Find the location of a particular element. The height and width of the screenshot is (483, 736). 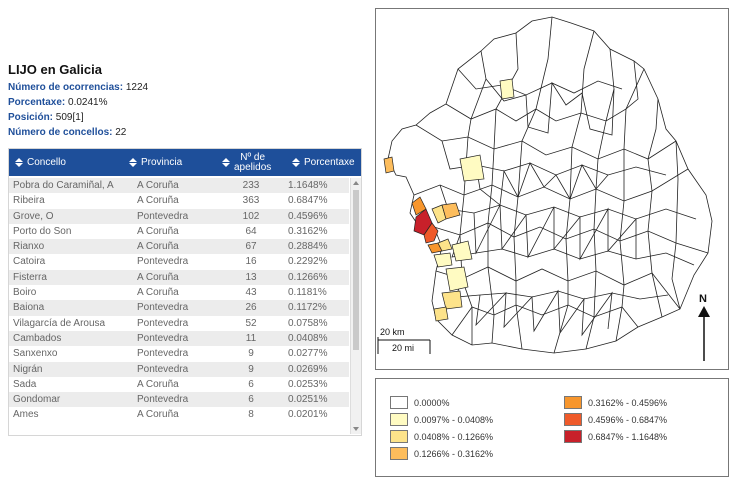

scale-box-km is located at coordinates (393, 331).